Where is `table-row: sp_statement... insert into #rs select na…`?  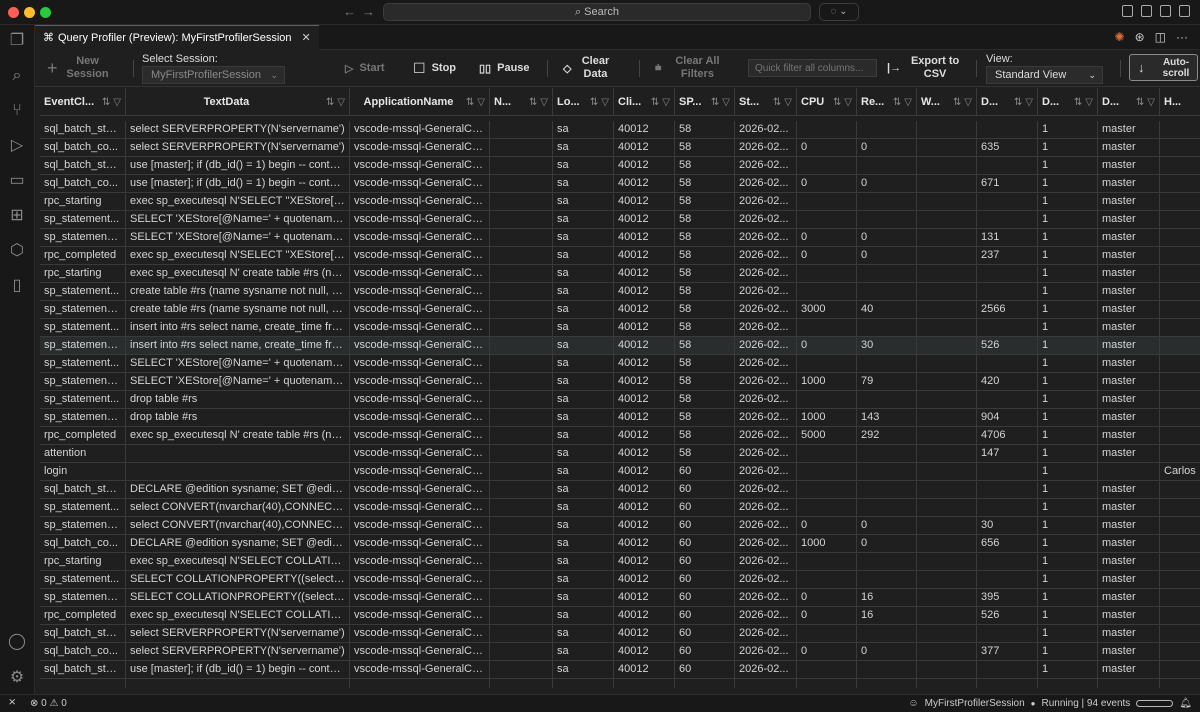
table-row: sp_statement... insert into #rs select na… is located at coordinates (620, 328).